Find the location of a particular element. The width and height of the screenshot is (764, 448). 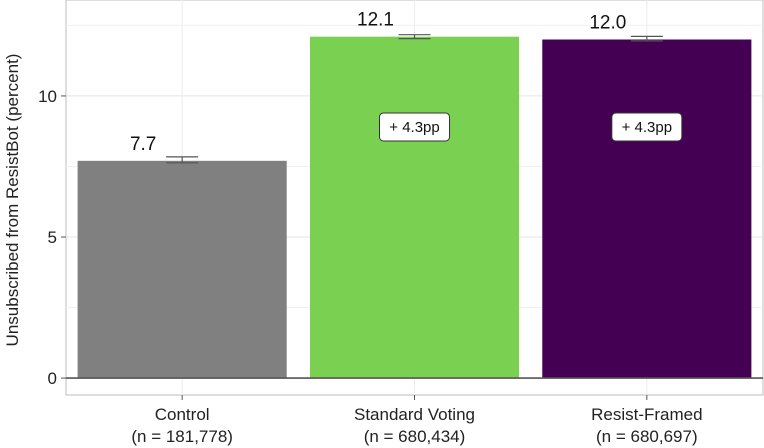

x-tick-sublabel: (n = 181,778) is located at coordinates (182, 436).